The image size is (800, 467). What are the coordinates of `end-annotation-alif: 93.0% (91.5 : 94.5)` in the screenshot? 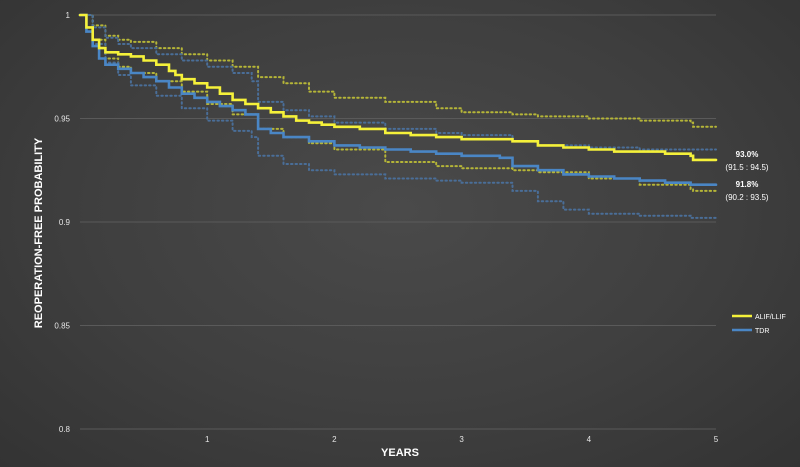 It's located at (746, 161).